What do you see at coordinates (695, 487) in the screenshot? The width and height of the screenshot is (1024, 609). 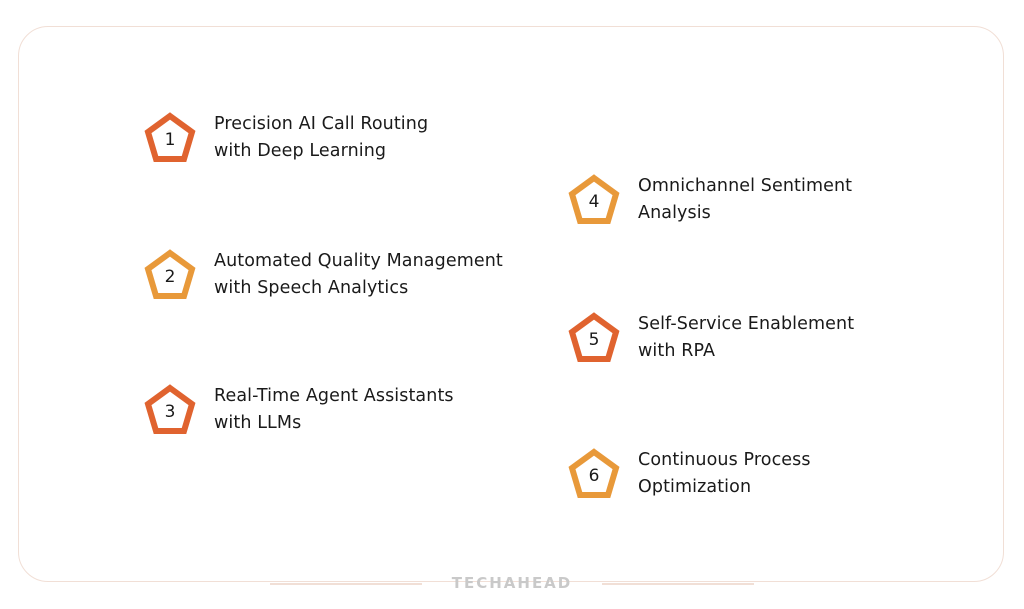 I see `item-label-line: Optimization` at bounding box center [695, 487].